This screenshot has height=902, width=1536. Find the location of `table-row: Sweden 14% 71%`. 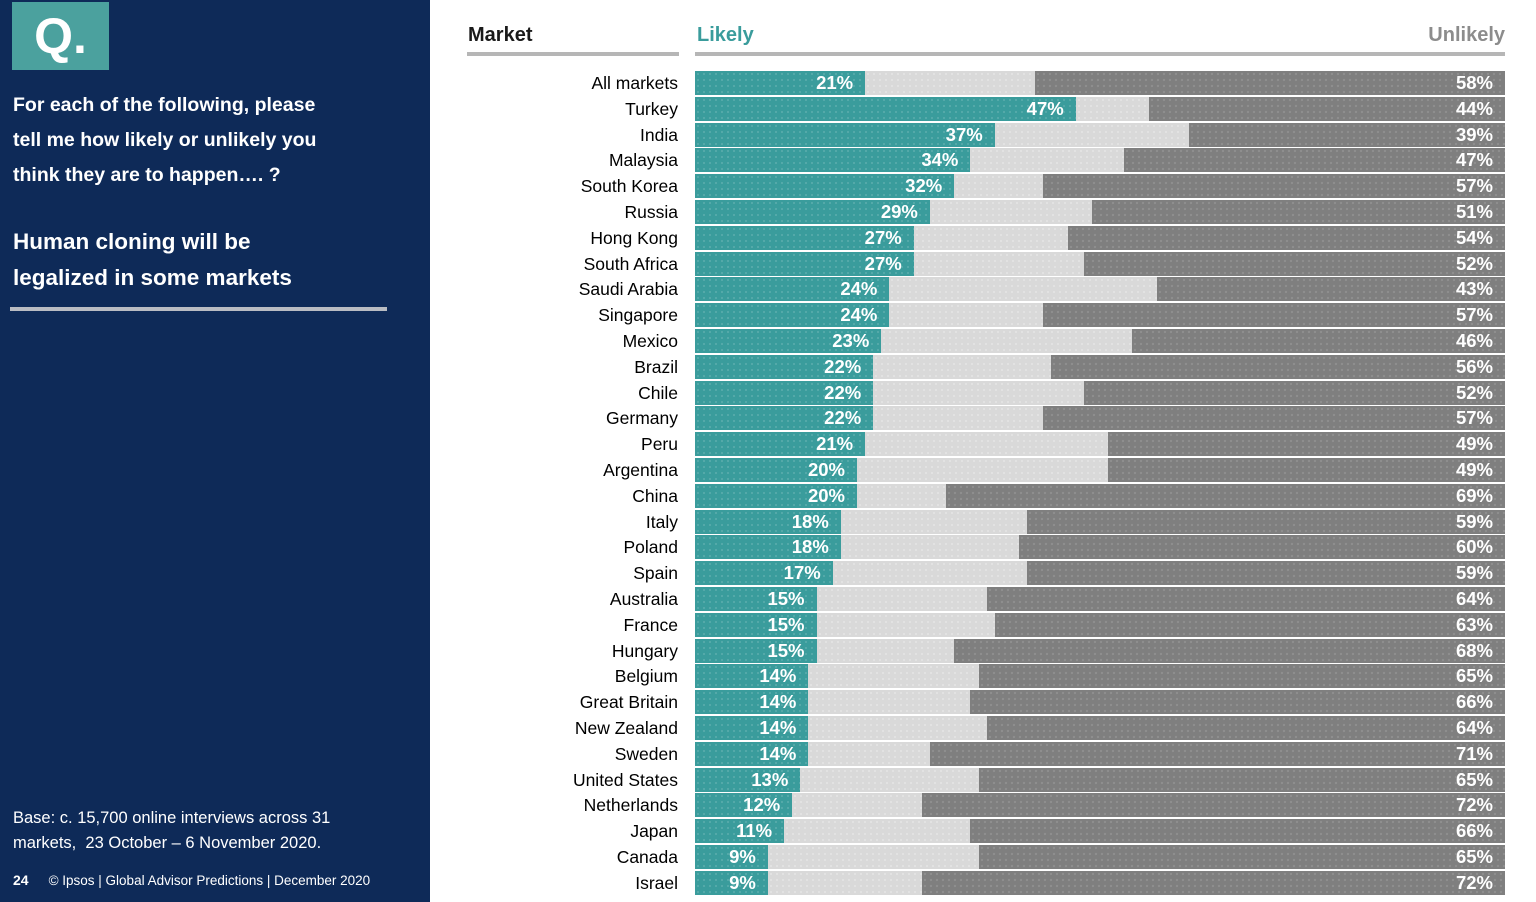

table-row: Sweden 14% 71% is located at coordinates (970, 753).